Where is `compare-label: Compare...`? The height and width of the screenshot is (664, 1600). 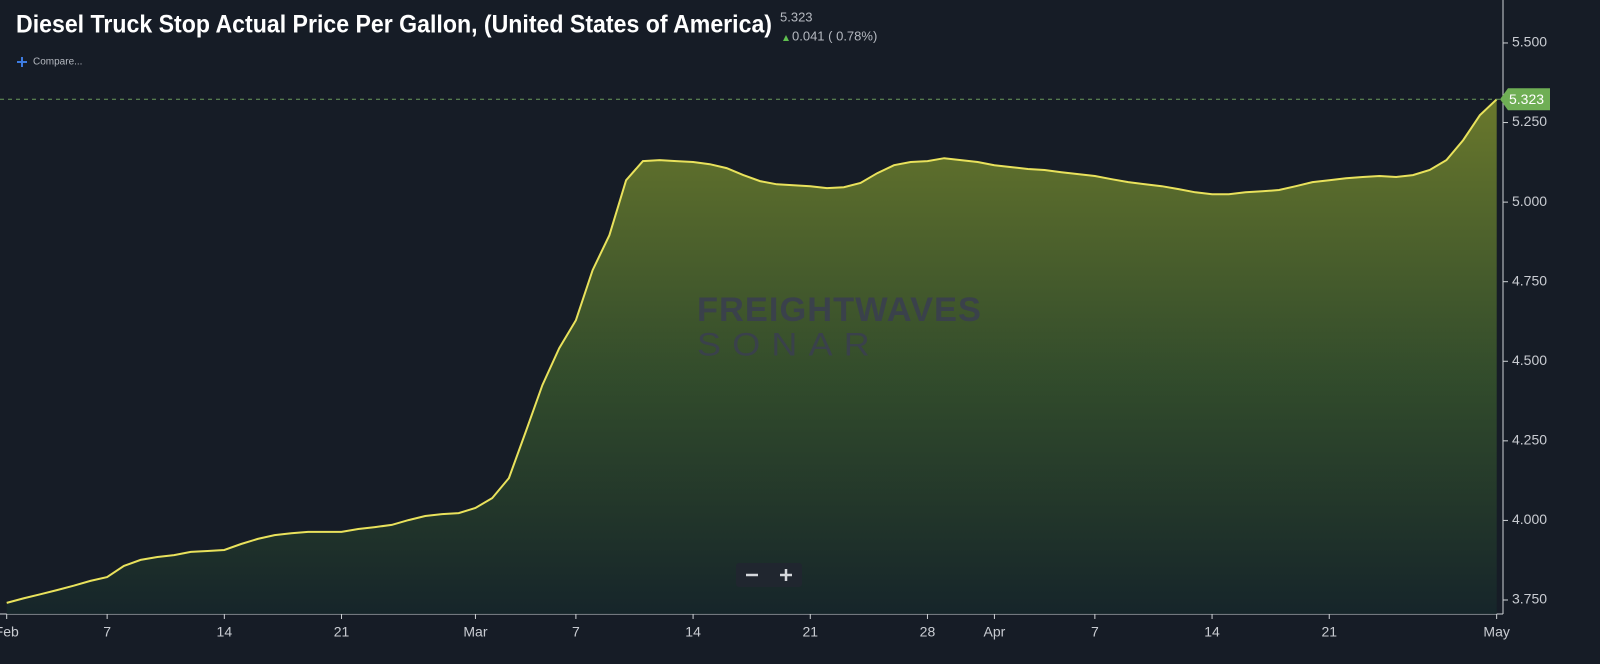
compare-label: Compare... is located at coordinates (57, 62).